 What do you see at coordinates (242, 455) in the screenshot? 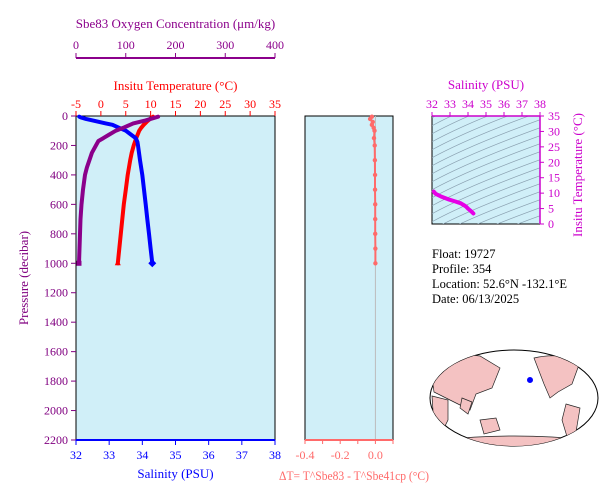
I see `salinity-tick-label: 37` at bounding box center [242, 455].